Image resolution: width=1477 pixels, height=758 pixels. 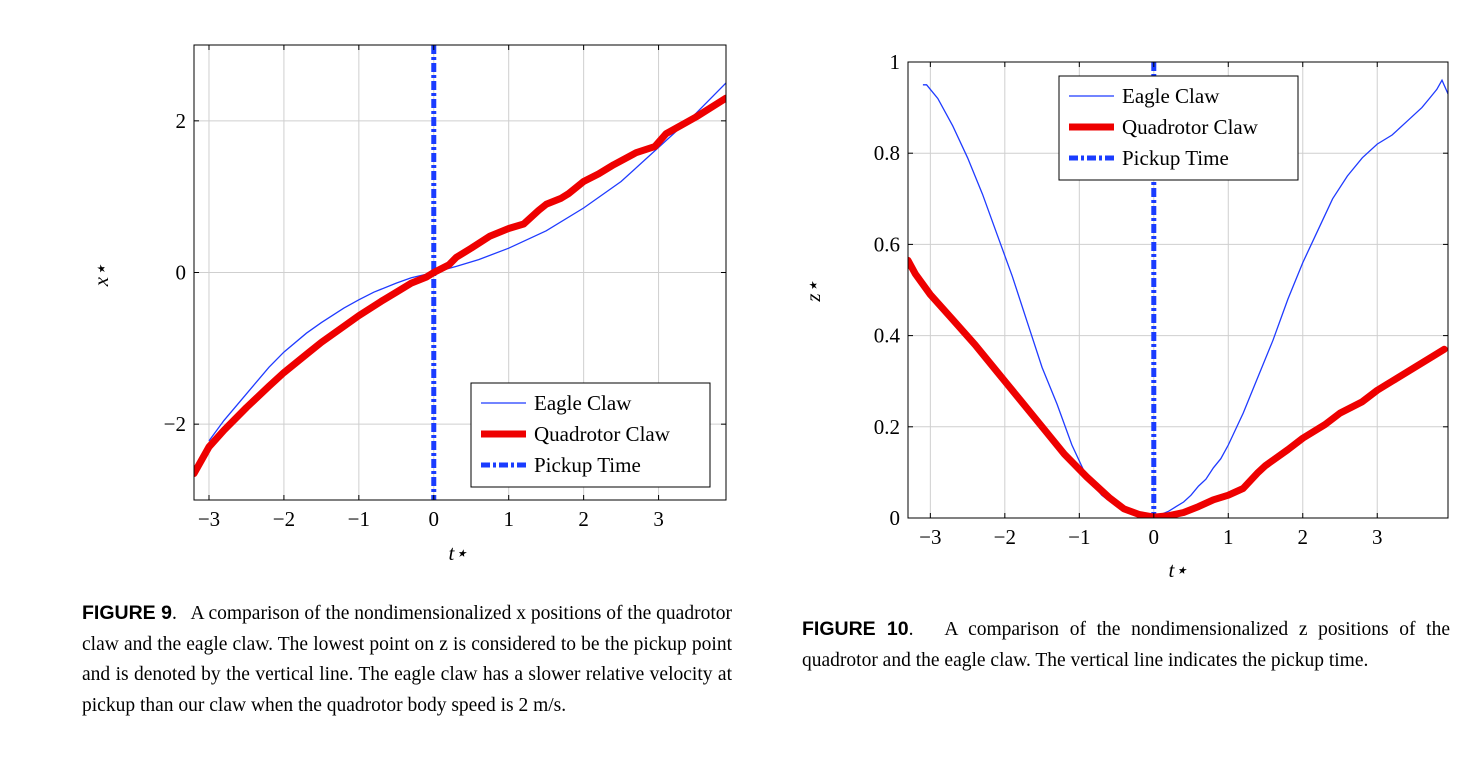 What do you see at coordinates (1178, 387) in the screenshot?
I see `quadrotor-claw-line` at bounding box center [1178, 387].